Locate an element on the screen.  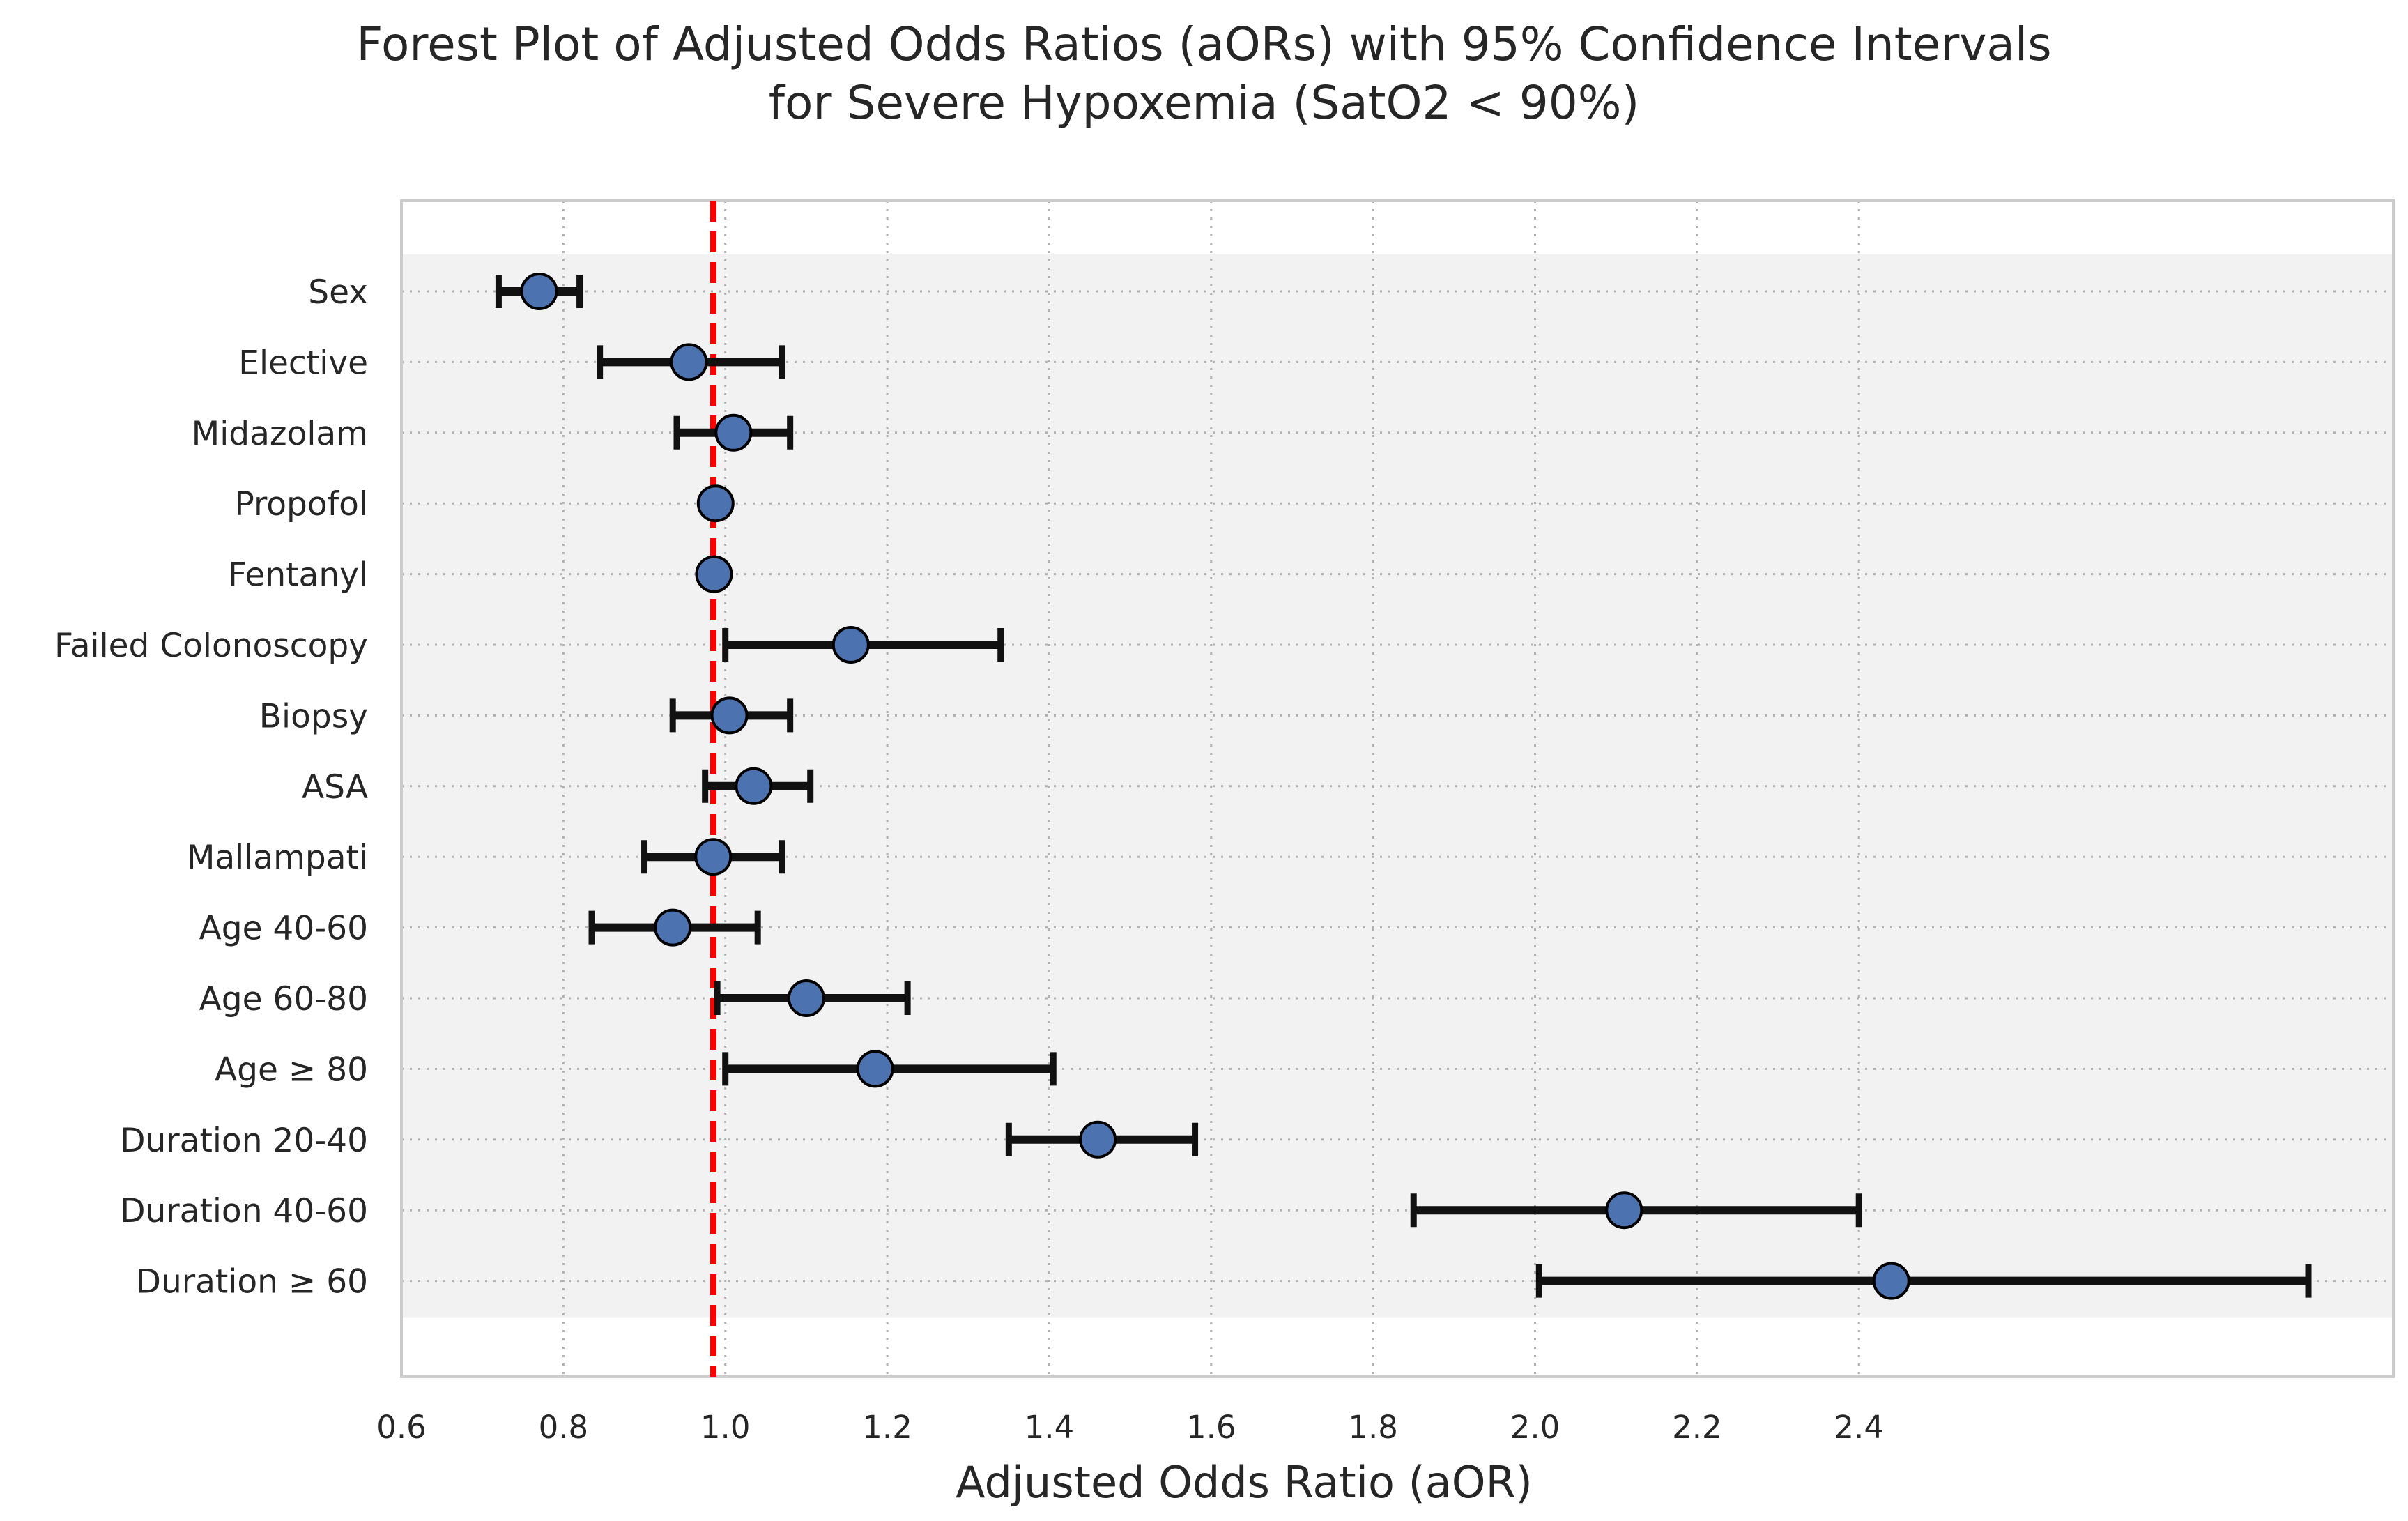
y-tick-label-10: Age 60-80 is located at coordinates (283, 999).